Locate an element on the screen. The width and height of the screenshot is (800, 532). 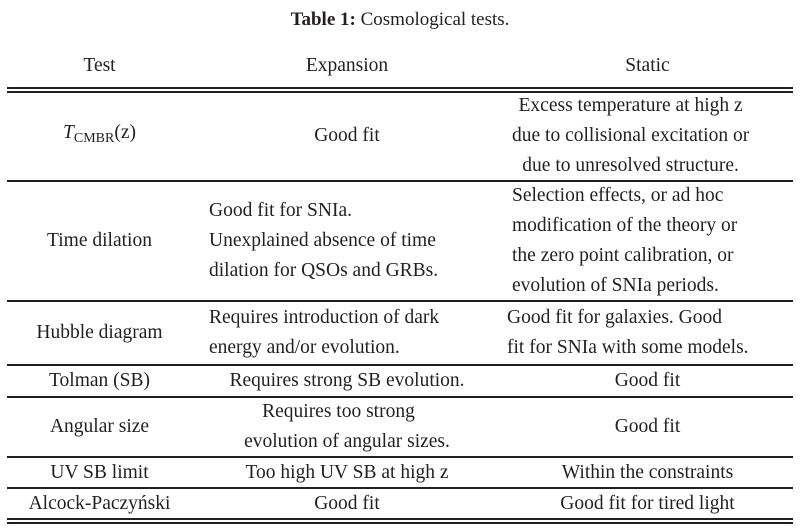
test-cell: Tolman (SB) is located at coordinates (99, 380).